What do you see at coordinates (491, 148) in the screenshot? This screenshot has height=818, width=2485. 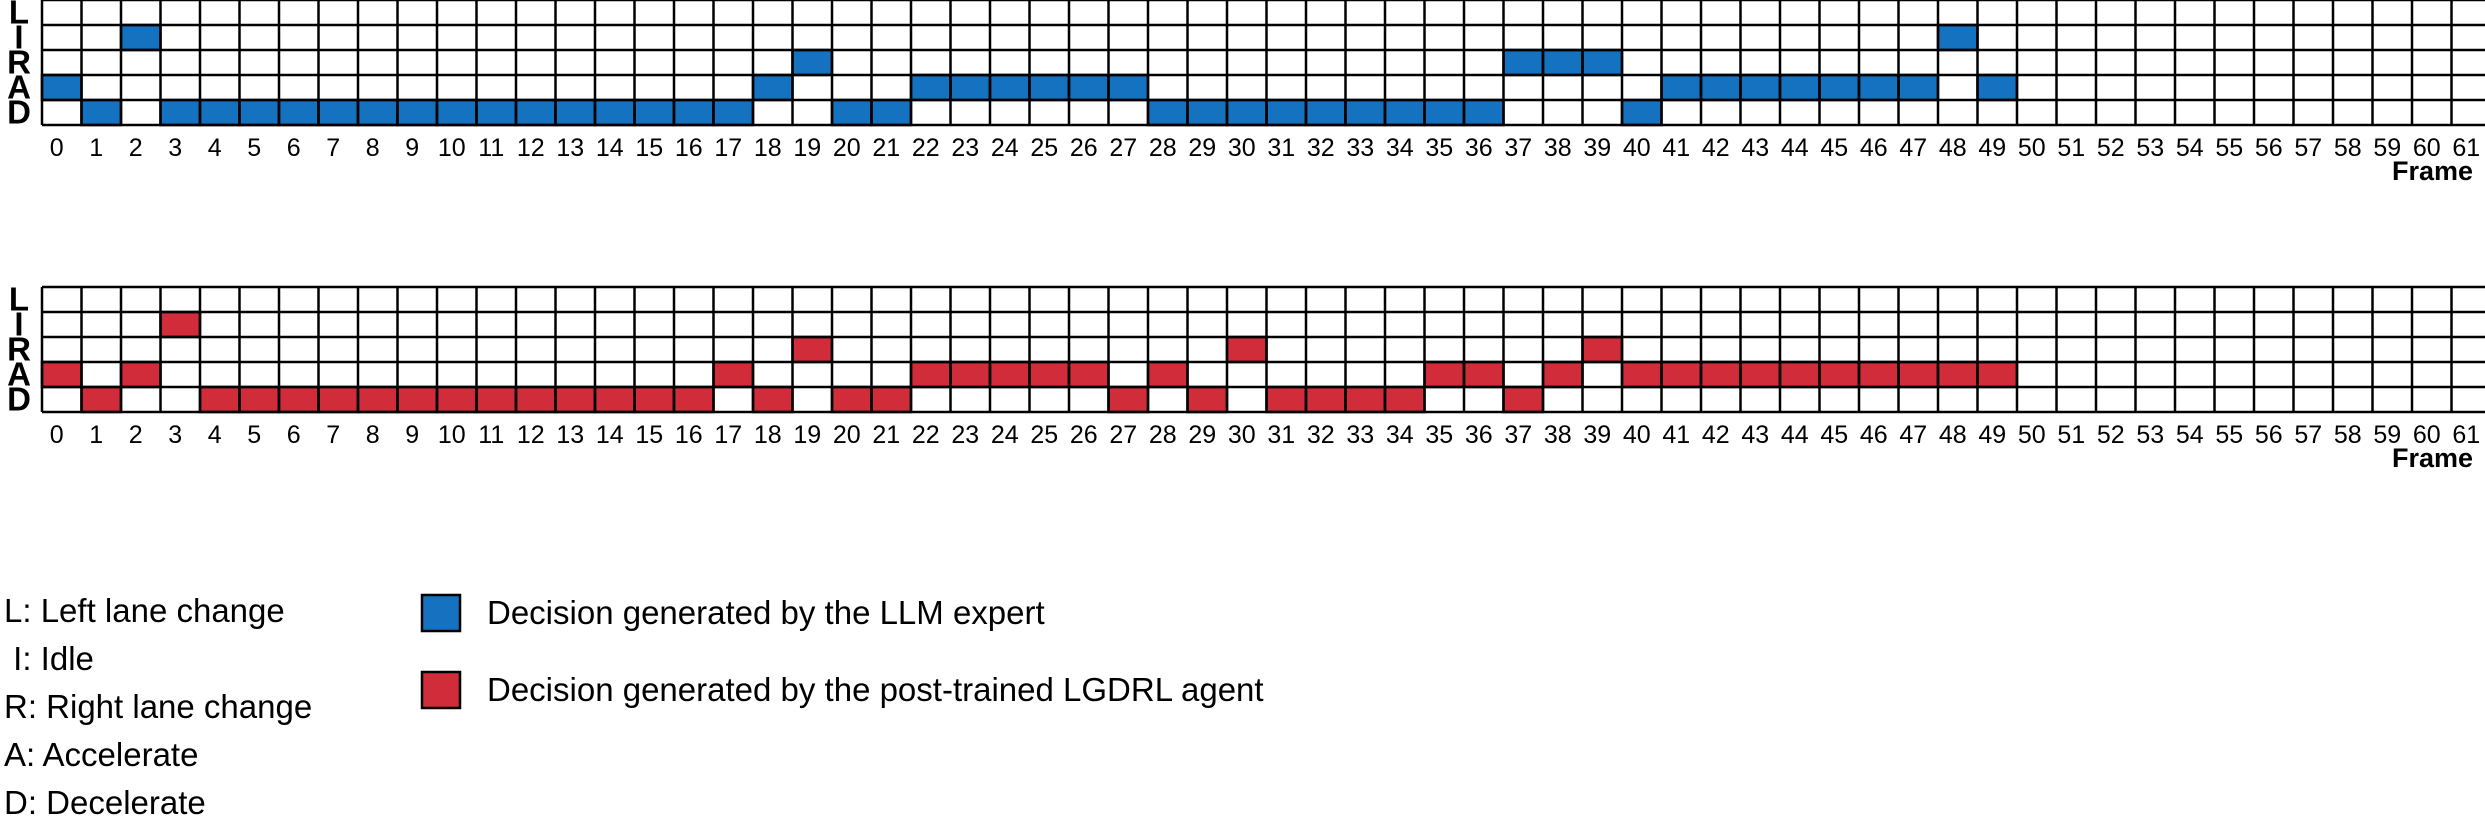 I see `tick-label: 11` at bounding box center [491, 148].